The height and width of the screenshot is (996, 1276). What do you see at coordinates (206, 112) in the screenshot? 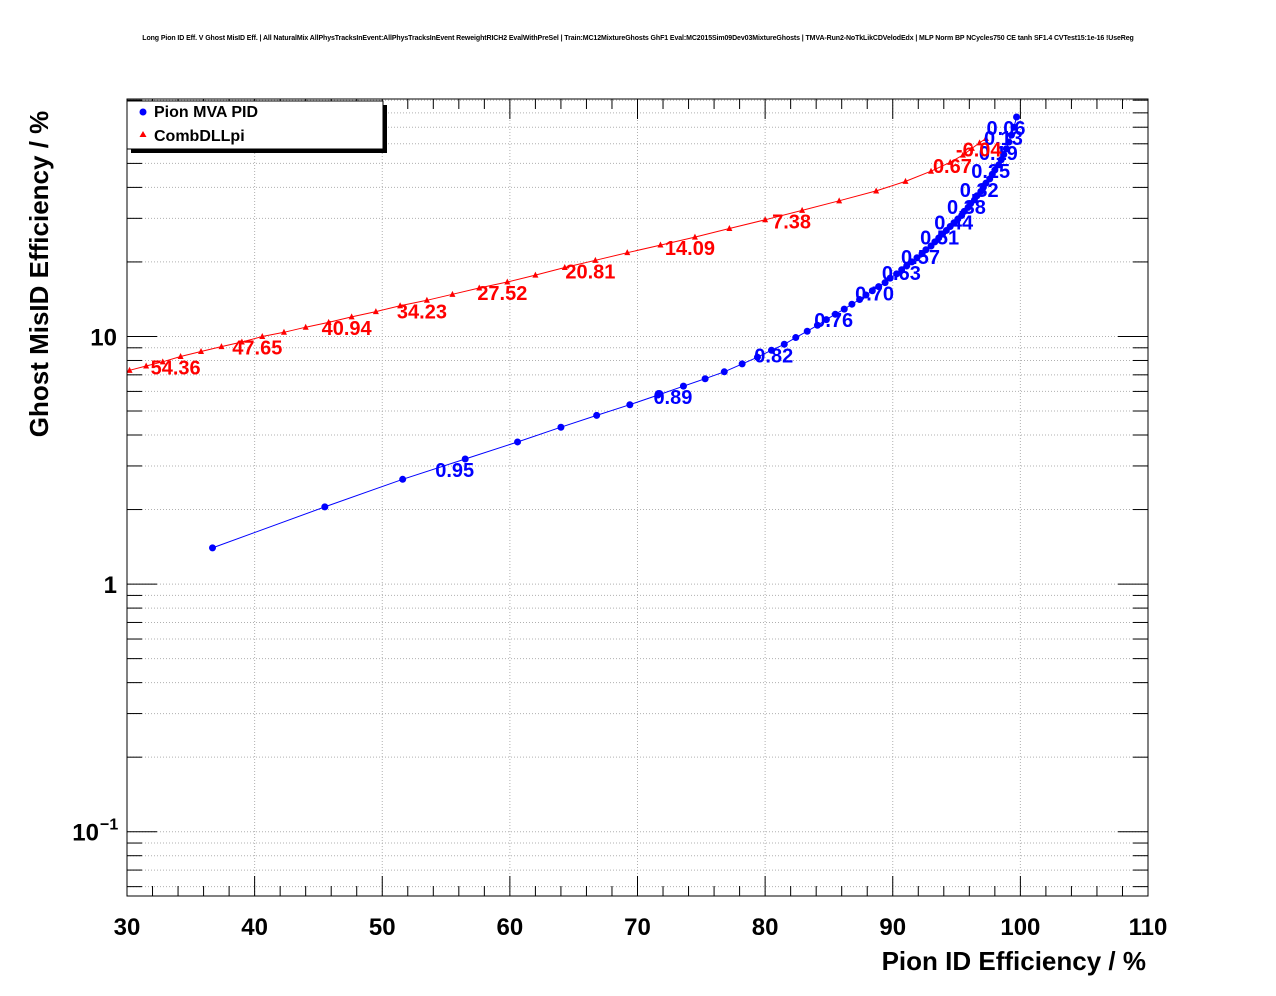
I see `legend-label-pion-mva: Pion MVA PID` at bounding box center [206, 112].